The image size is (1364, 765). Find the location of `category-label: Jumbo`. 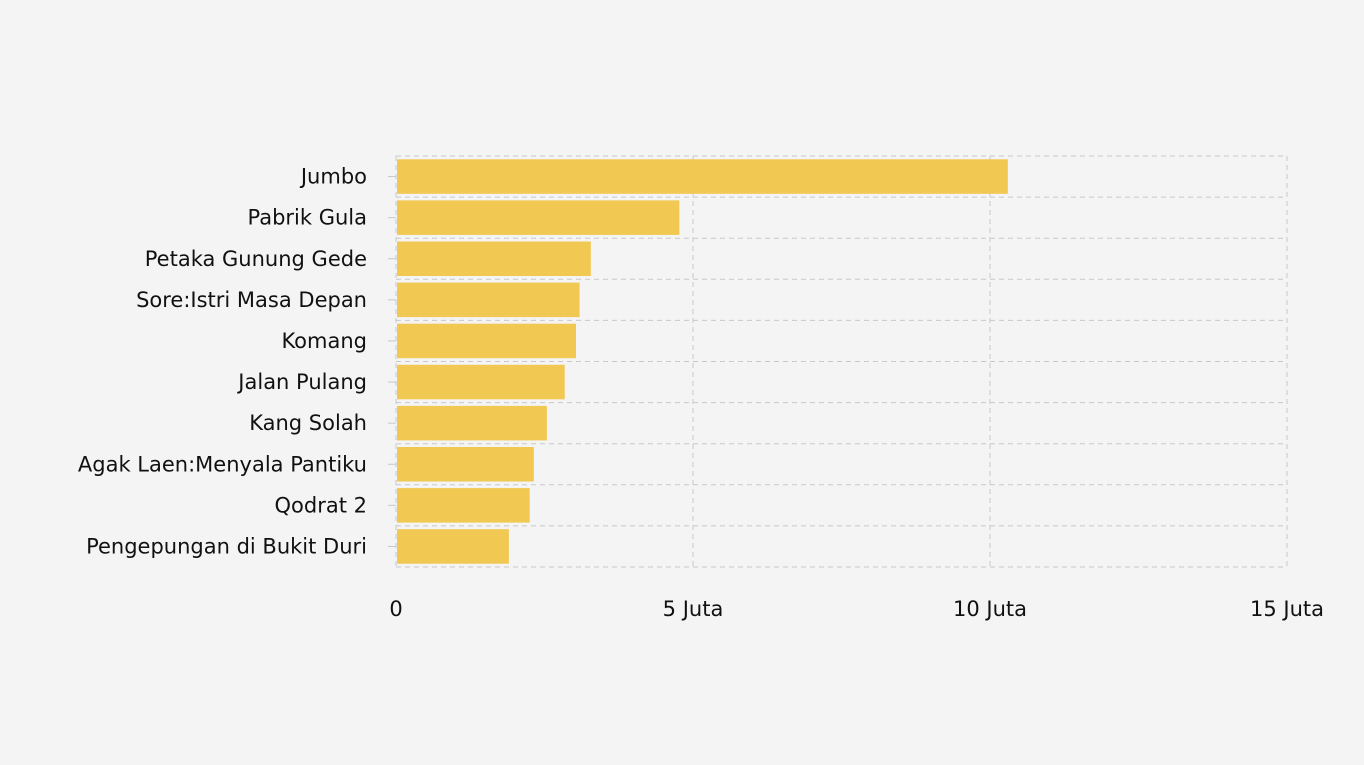

category-label: Jumbo is located at coordinates (333, 177).